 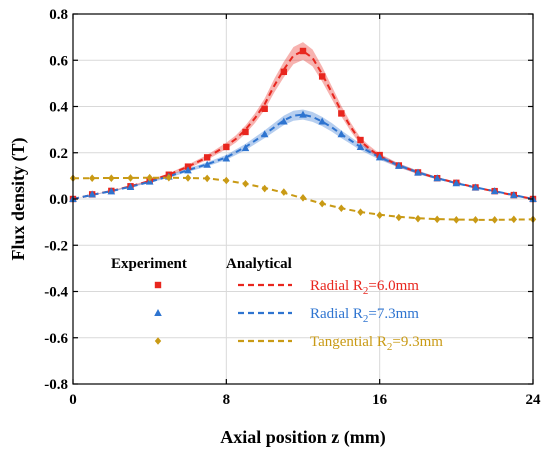 I want to click on y-tick-label: -0.8, so click(x=56, y=385).